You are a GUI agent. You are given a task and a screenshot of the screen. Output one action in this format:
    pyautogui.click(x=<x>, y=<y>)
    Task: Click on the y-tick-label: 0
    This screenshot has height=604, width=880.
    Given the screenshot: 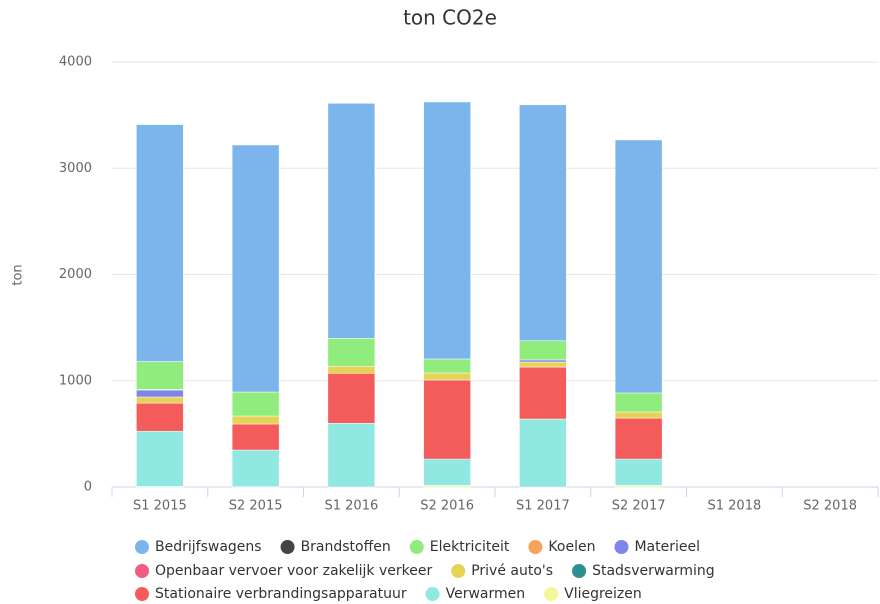 What is the action you would take?
    pyautogui.click(x=88, y=487)
    